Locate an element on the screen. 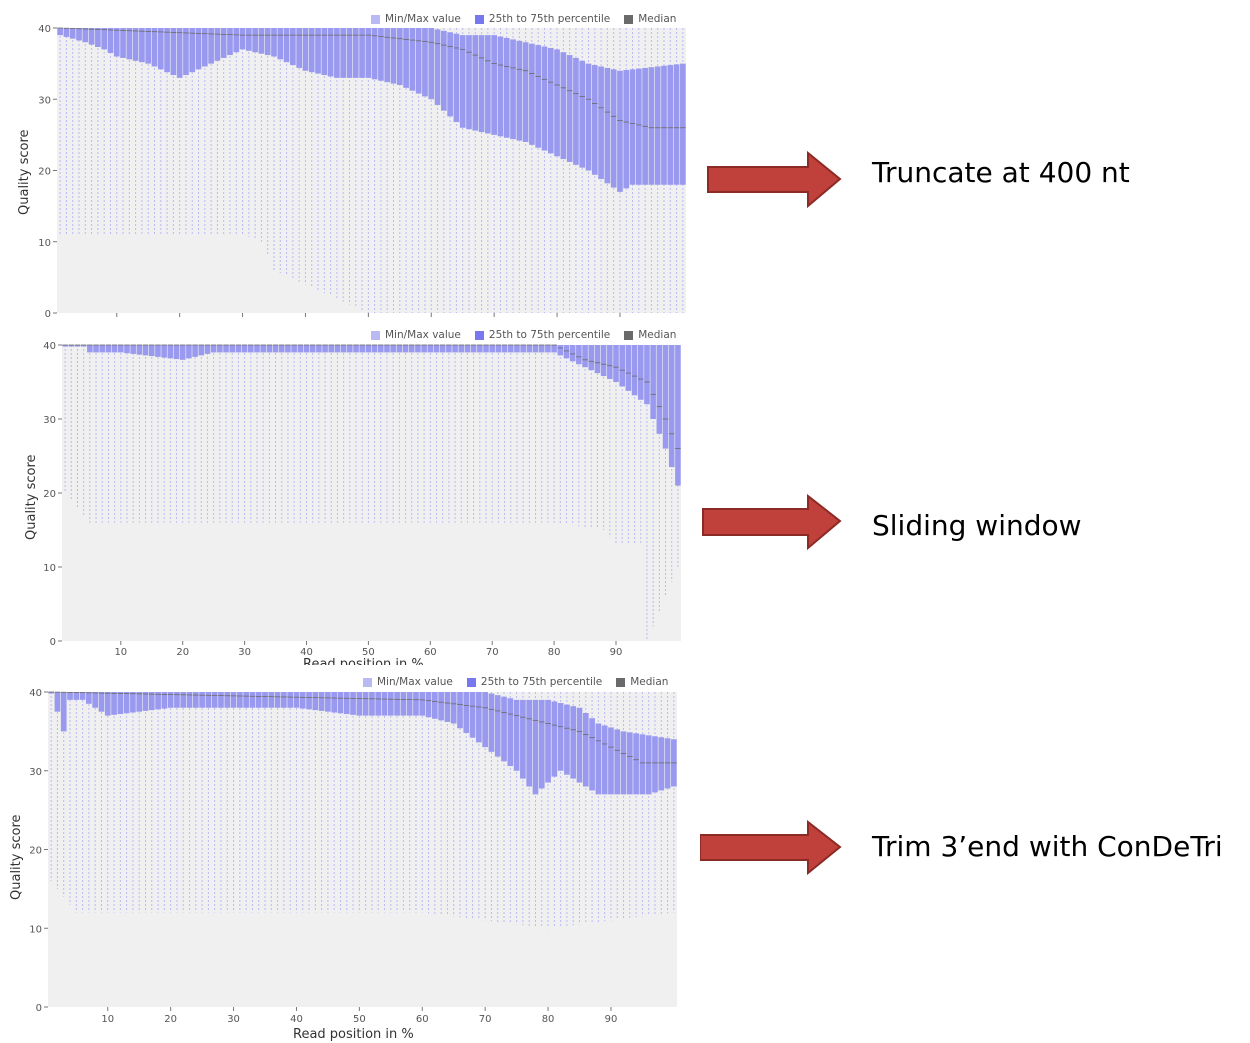 This screenshot has height=1043, width=1250. plot-background is located at coordinates (371, 493).